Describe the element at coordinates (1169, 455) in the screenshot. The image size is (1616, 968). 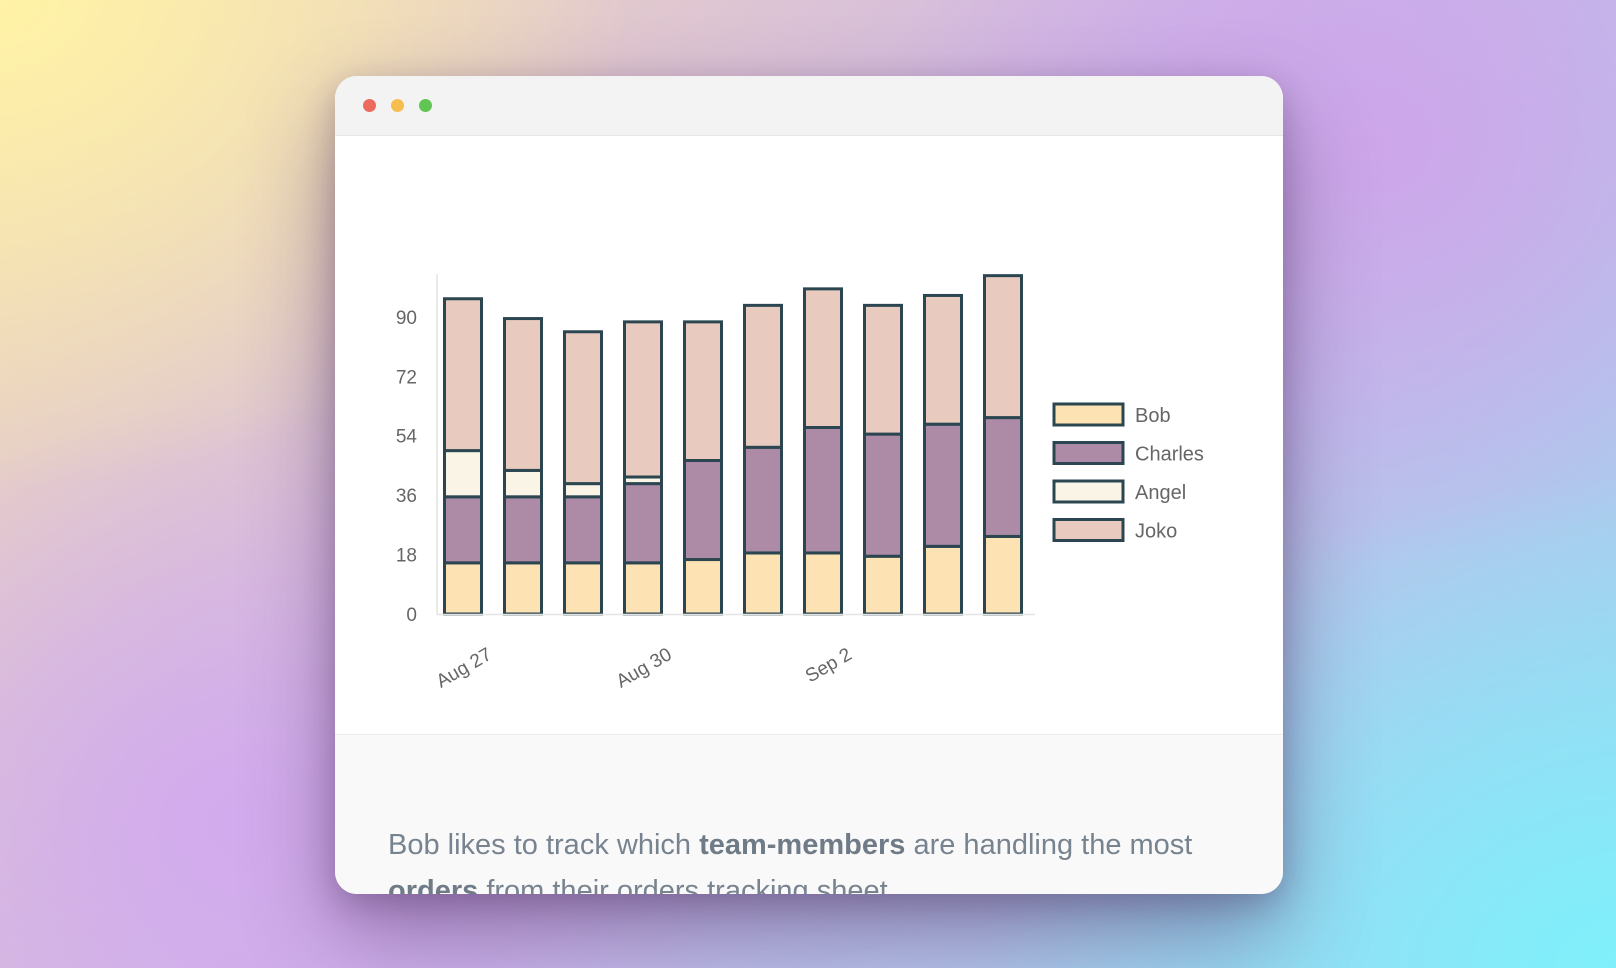
I see `legend-label-charles: Charles` at that location.